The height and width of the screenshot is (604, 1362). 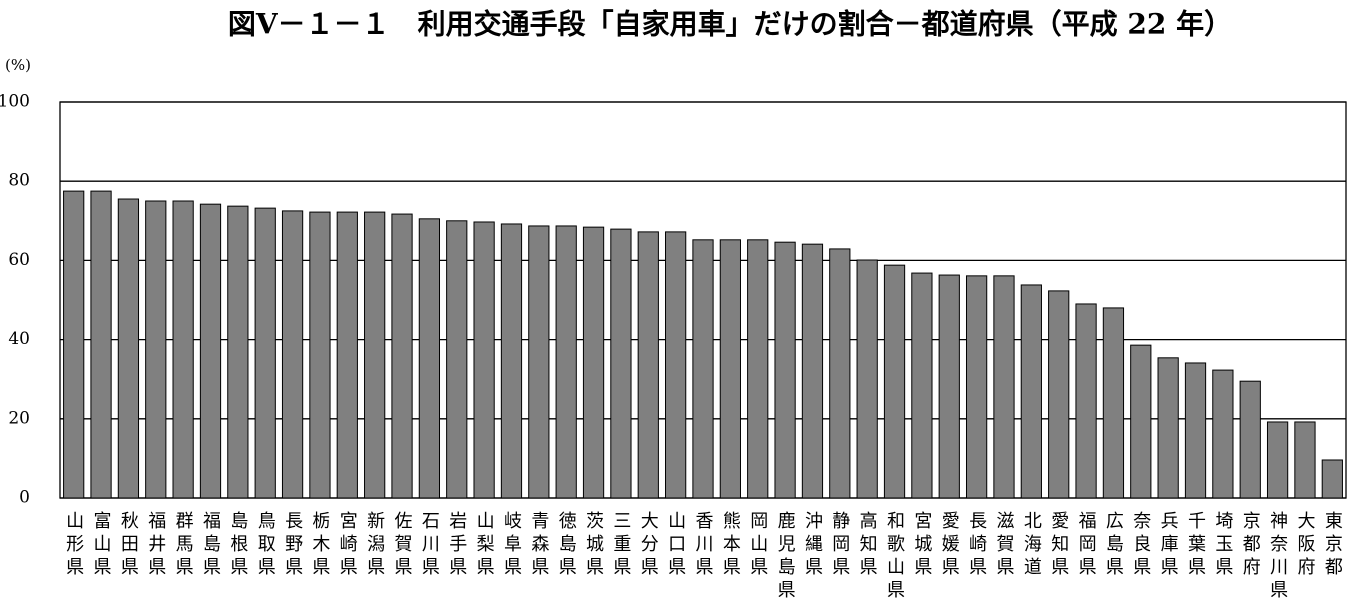 What do you see at coordinates (593, 545) in the screenshot?
I see `x-tick-label: 茨城県` at bounding box center [593, 545].